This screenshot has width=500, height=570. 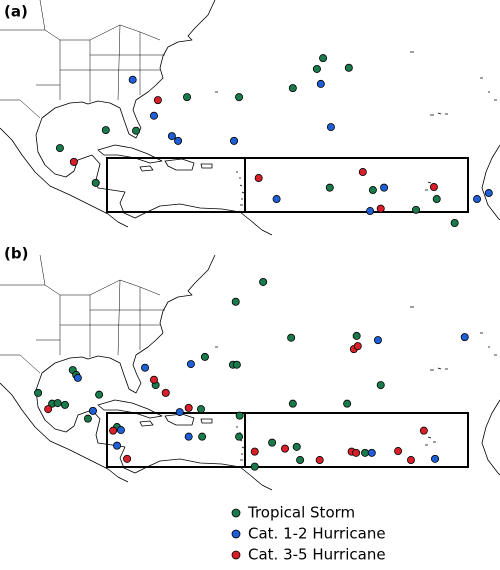 I want to click on panel-label: (a), so click(x=16, y=12).